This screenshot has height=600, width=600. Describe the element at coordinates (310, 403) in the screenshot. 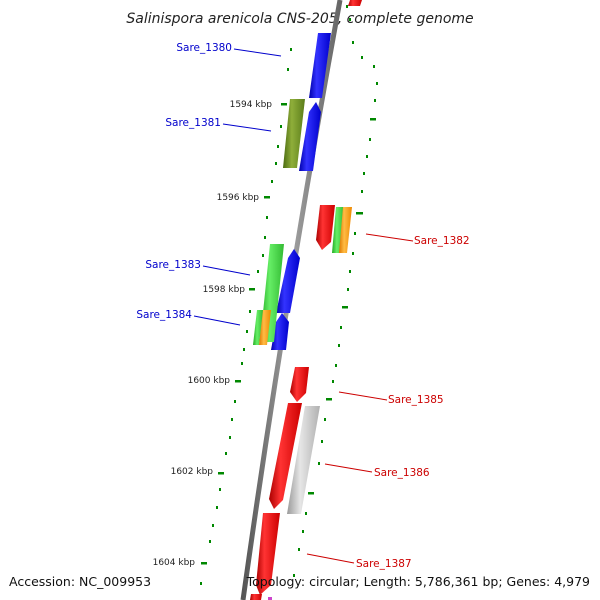

I see `cog-right` at that location.